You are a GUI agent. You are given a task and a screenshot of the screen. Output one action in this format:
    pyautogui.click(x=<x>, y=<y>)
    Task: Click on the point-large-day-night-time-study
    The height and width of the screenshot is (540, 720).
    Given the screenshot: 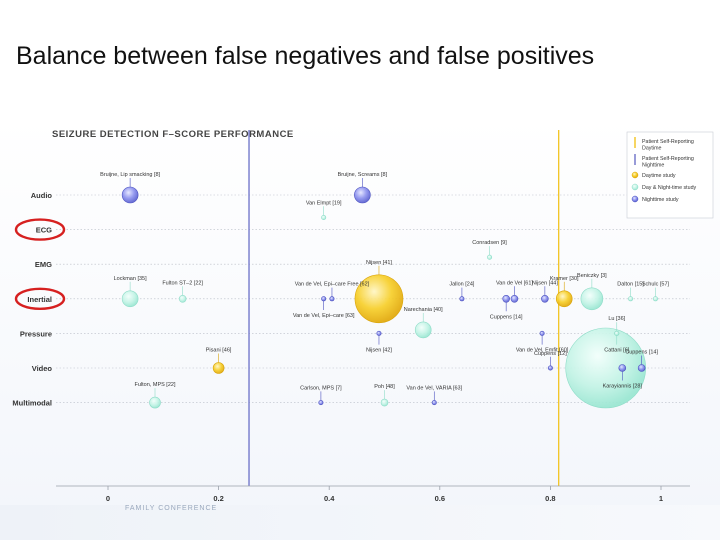 What is the action you would take?
    pyautogui.click(x=606, y=368)
    